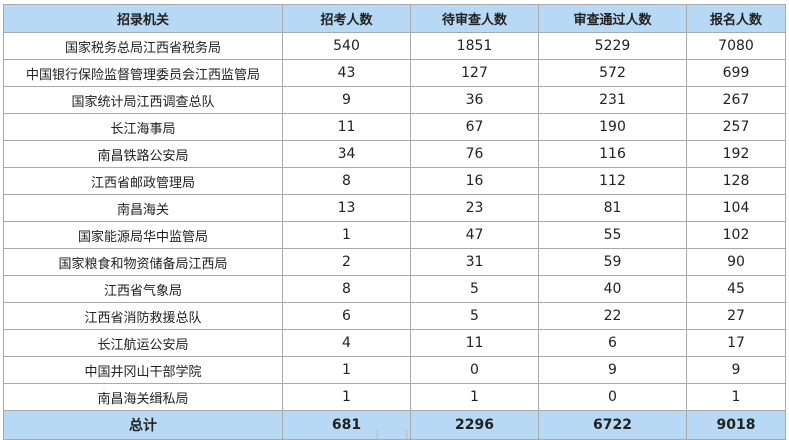  What do you see at coordinates (346, 425) in the screenshot?
I see `total-cell: 681` at bounding box center [346, 425].